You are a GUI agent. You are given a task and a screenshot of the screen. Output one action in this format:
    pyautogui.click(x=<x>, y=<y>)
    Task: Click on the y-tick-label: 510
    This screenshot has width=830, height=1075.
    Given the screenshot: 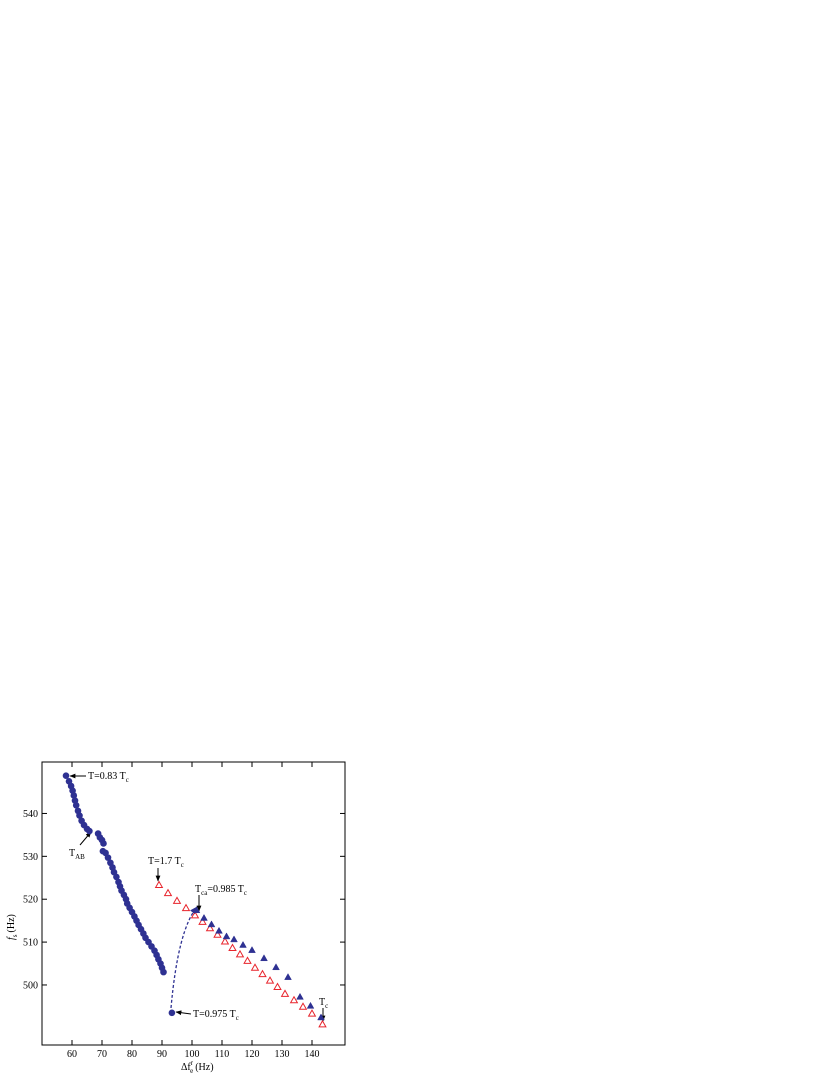 What is the action you would take?
    pyautogui.click(x=30, y=943)
    